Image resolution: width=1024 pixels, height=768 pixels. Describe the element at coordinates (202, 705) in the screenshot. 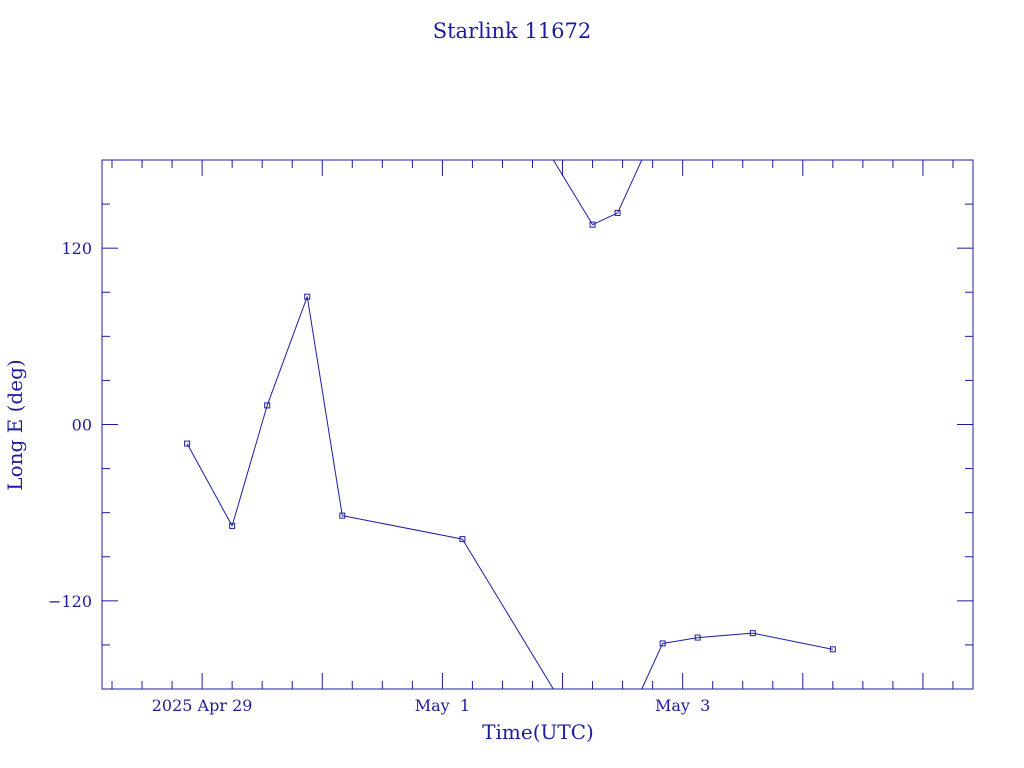

I see `x-tick-label: 2025 Apr 29` at that location.